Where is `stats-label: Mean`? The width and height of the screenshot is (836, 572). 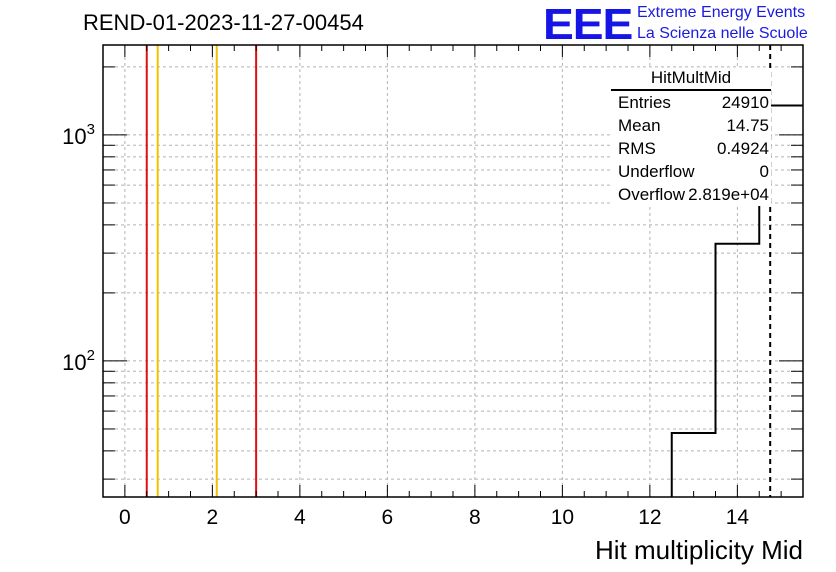
stats-label: Mean is located at coordinates (639, 125).